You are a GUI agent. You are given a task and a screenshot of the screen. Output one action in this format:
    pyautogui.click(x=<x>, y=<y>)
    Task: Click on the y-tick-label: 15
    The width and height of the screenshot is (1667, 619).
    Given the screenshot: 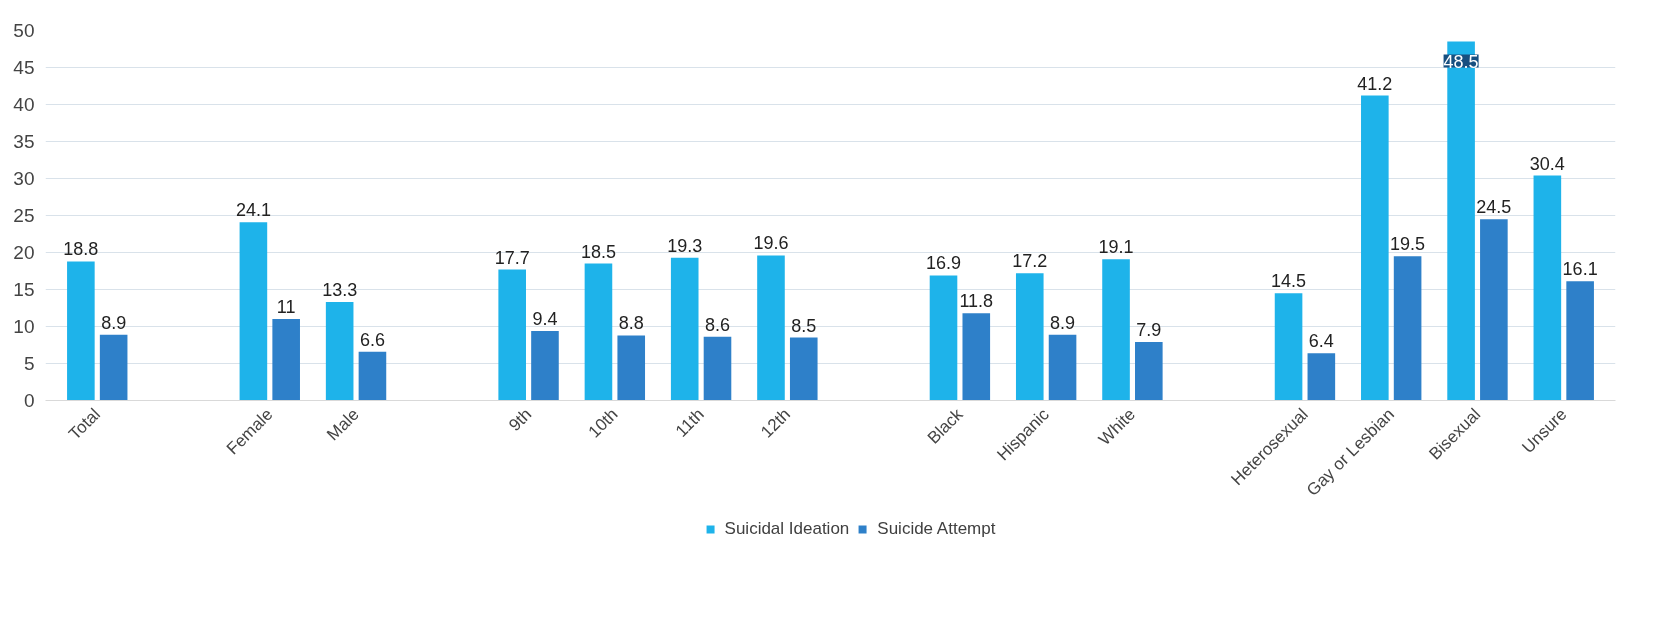 What is the action you would take?
    pyautogui.click(x=24, y=289)
    